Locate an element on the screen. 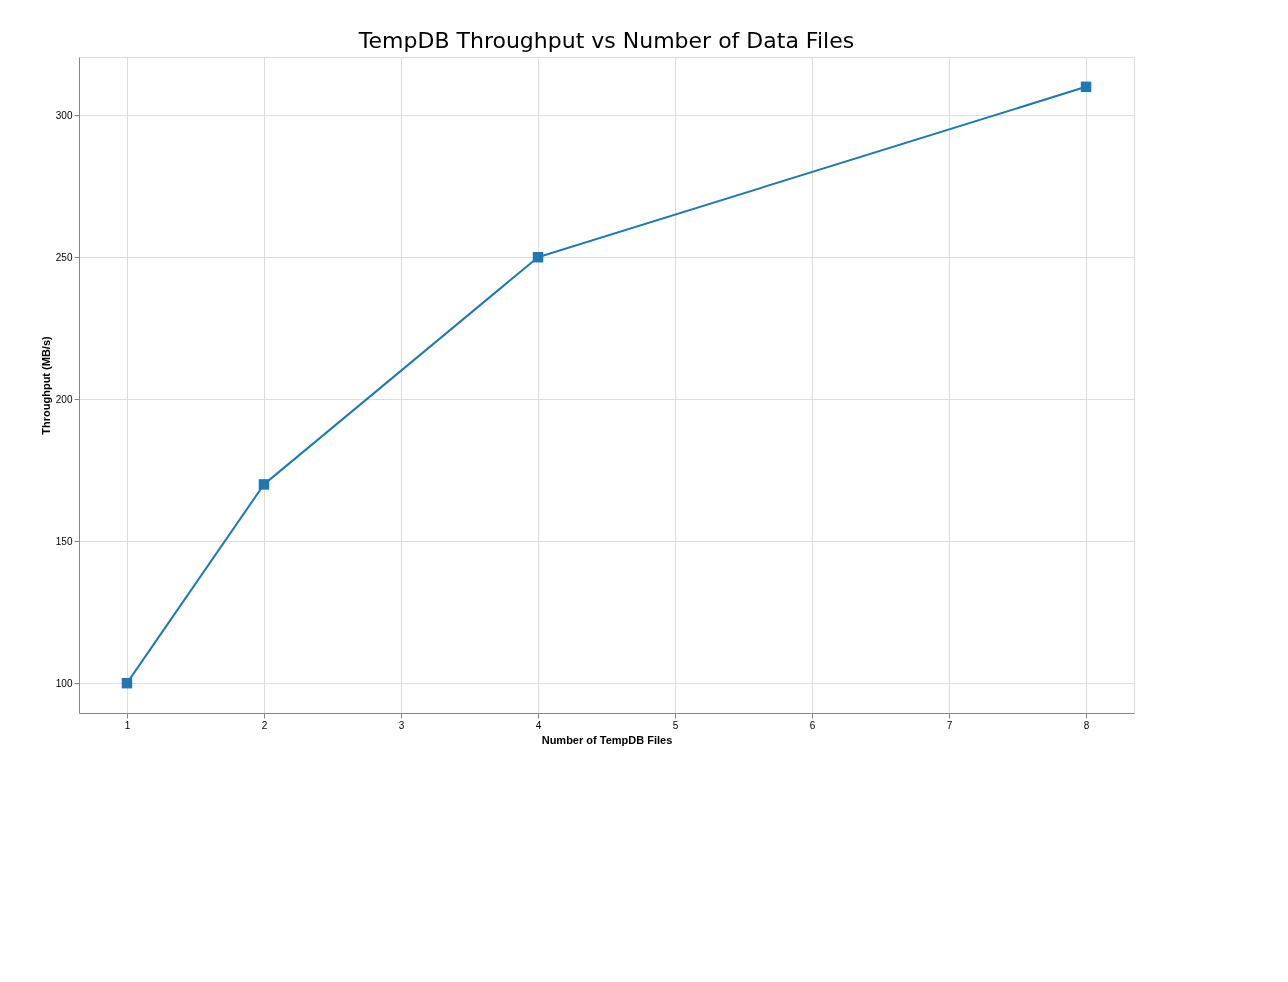 The width and height of the screenshot is (1288, 982). y-tick-label: 200 is located at coordinates (64, 399).